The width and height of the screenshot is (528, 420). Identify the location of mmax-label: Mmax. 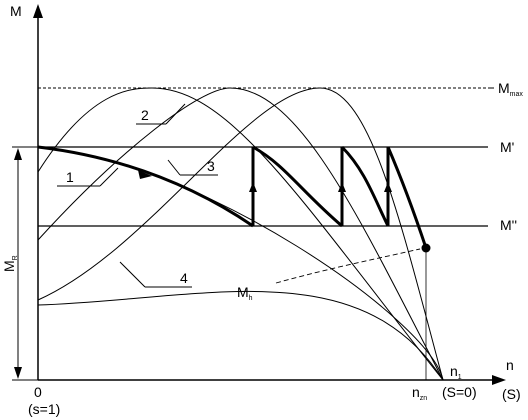
(510, 89).